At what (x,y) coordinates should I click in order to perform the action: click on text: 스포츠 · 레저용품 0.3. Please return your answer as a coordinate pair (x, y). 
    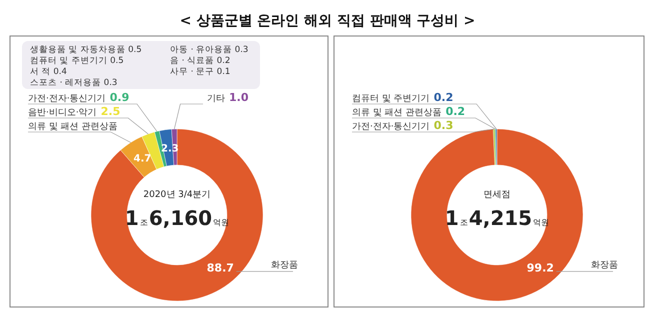
    Looking at the image, I should click on (74, 83).